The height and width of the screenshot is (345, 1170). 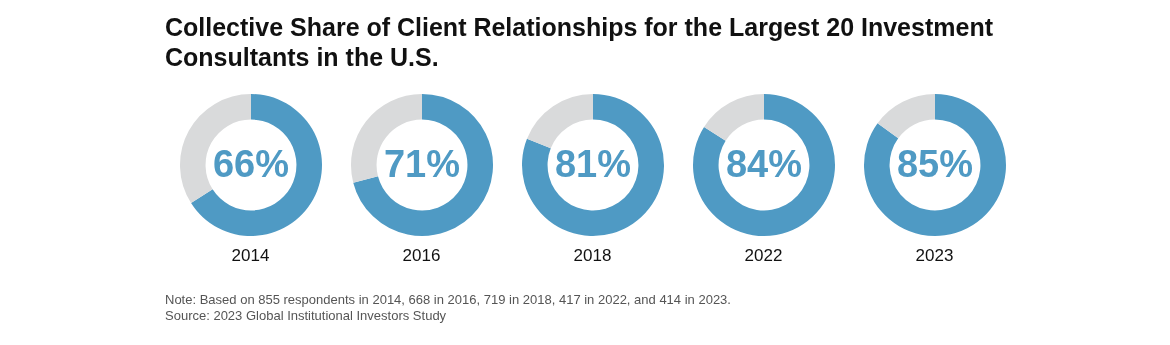 What do you see at coordinates (250, 256) in the screenshot?
I see `text: 2014` at bounding box center [250, 256].